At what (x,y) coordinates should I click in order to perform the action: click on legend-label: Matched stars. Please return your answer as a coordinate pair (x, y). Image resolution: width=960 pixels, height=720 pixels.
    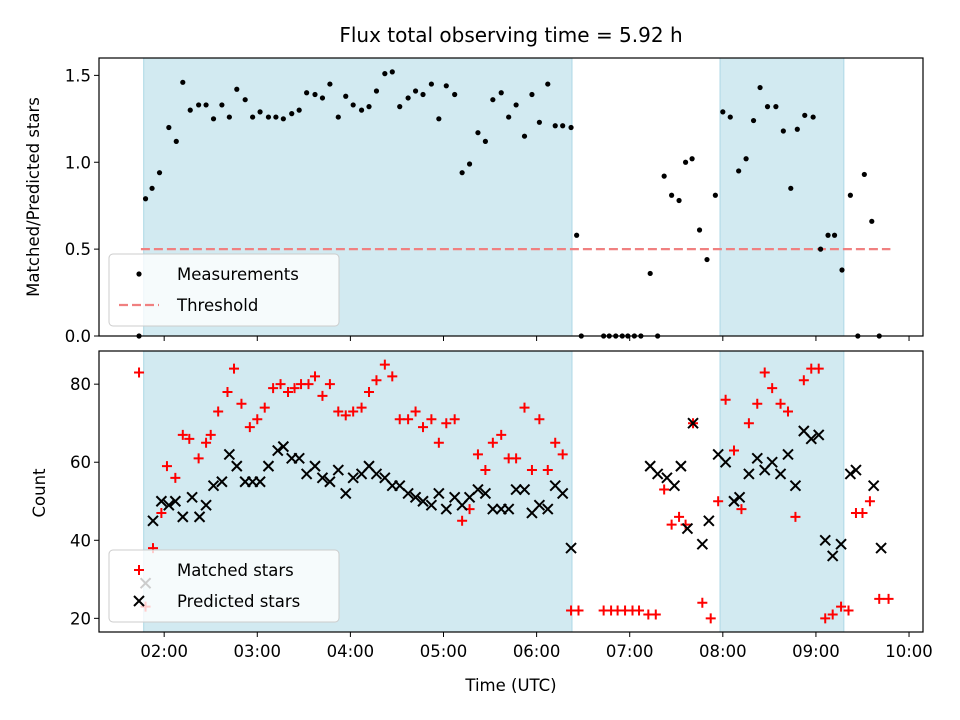
    Looking at the image, I should click on (235, 570).